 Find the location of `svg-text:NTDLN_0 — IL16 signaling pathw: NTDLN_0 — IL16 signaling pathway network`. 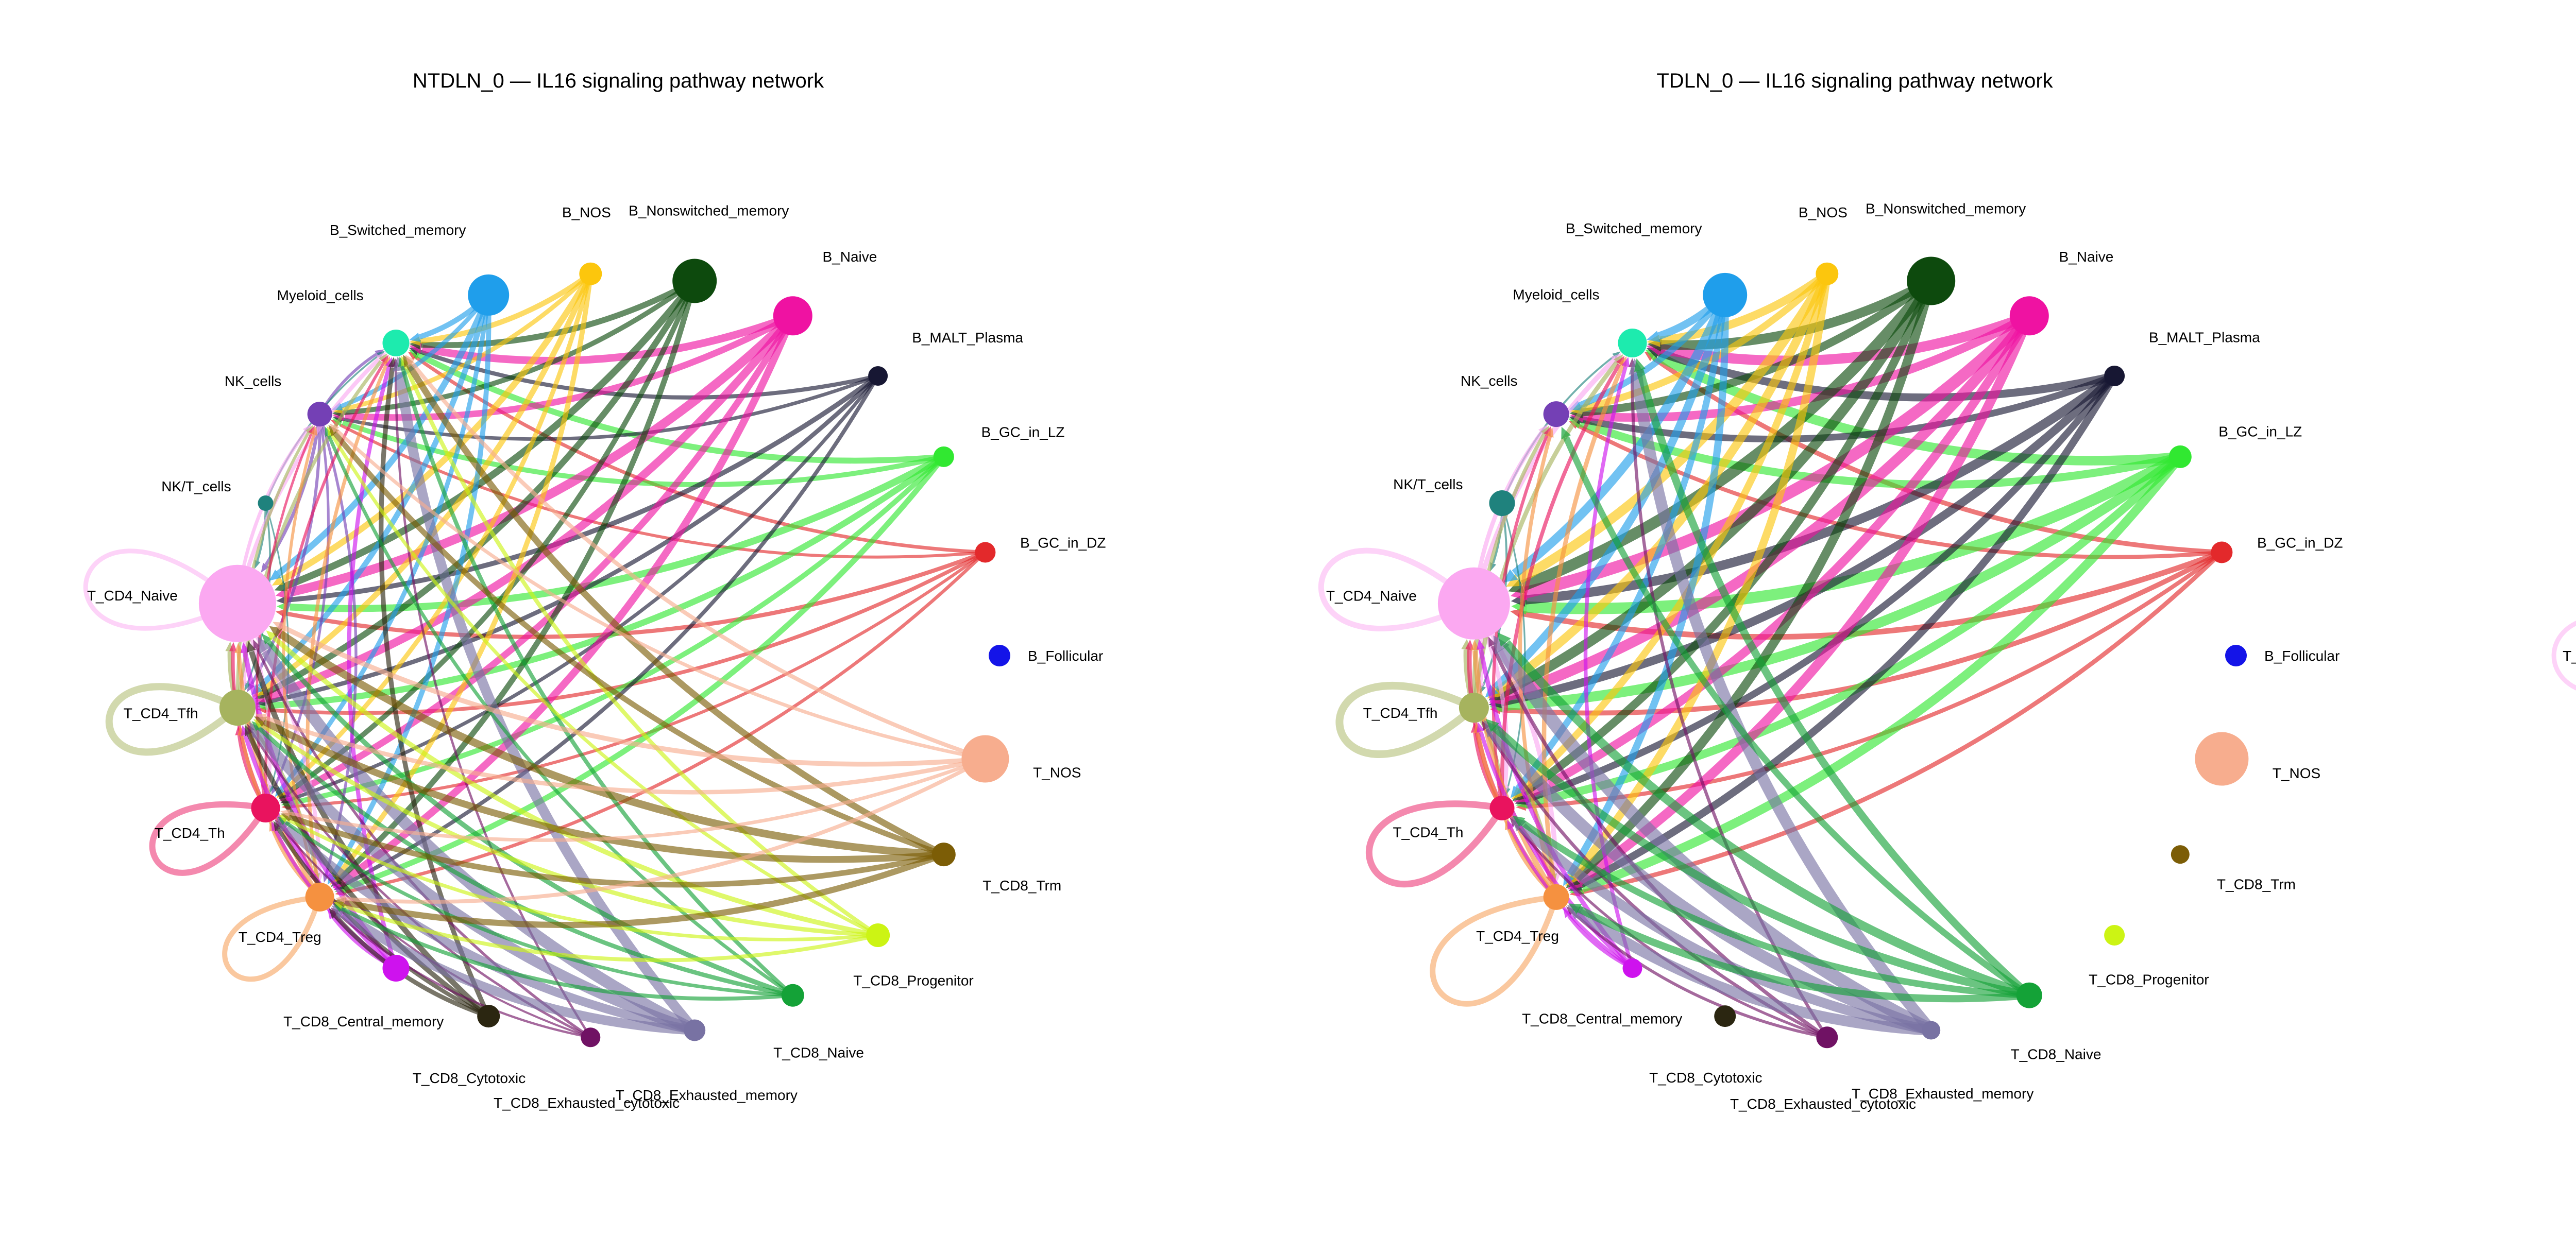

svg-text:NTDLN_0 — IL16 signaling pathw: NTDLN_0 — IL16 signaling pathway network is located at coordinates (619, 81).